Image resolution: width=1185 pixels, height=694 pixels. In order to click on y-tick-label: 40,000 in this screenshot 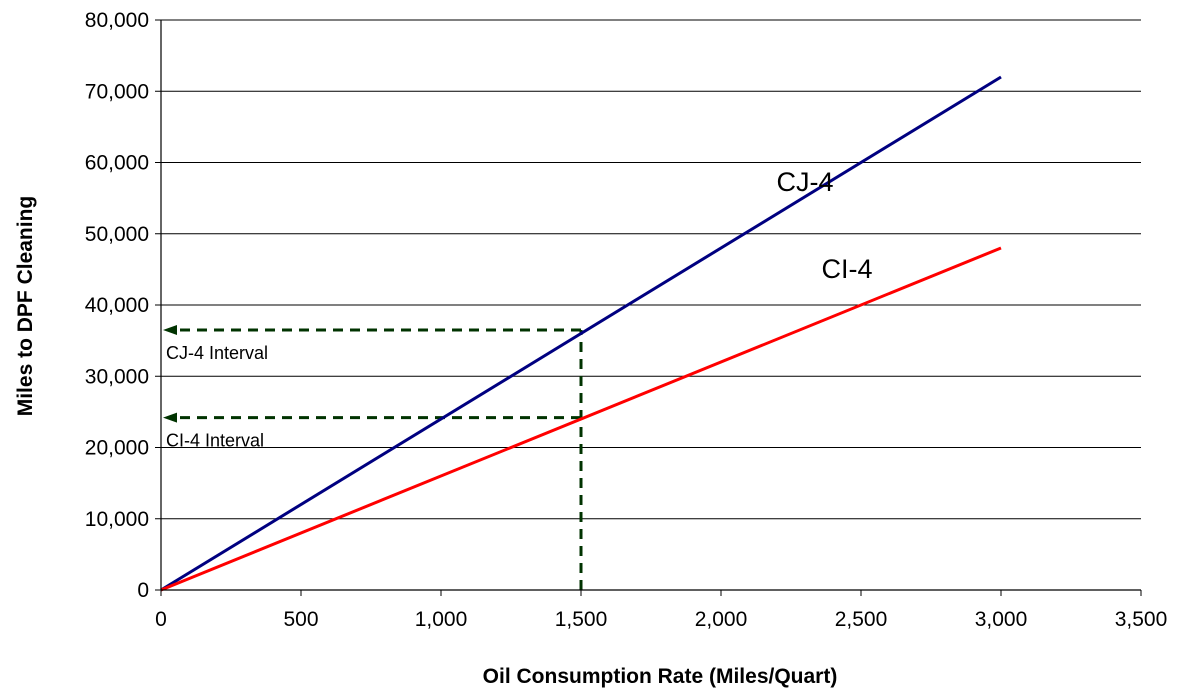, I will do `click(117, 305)`.